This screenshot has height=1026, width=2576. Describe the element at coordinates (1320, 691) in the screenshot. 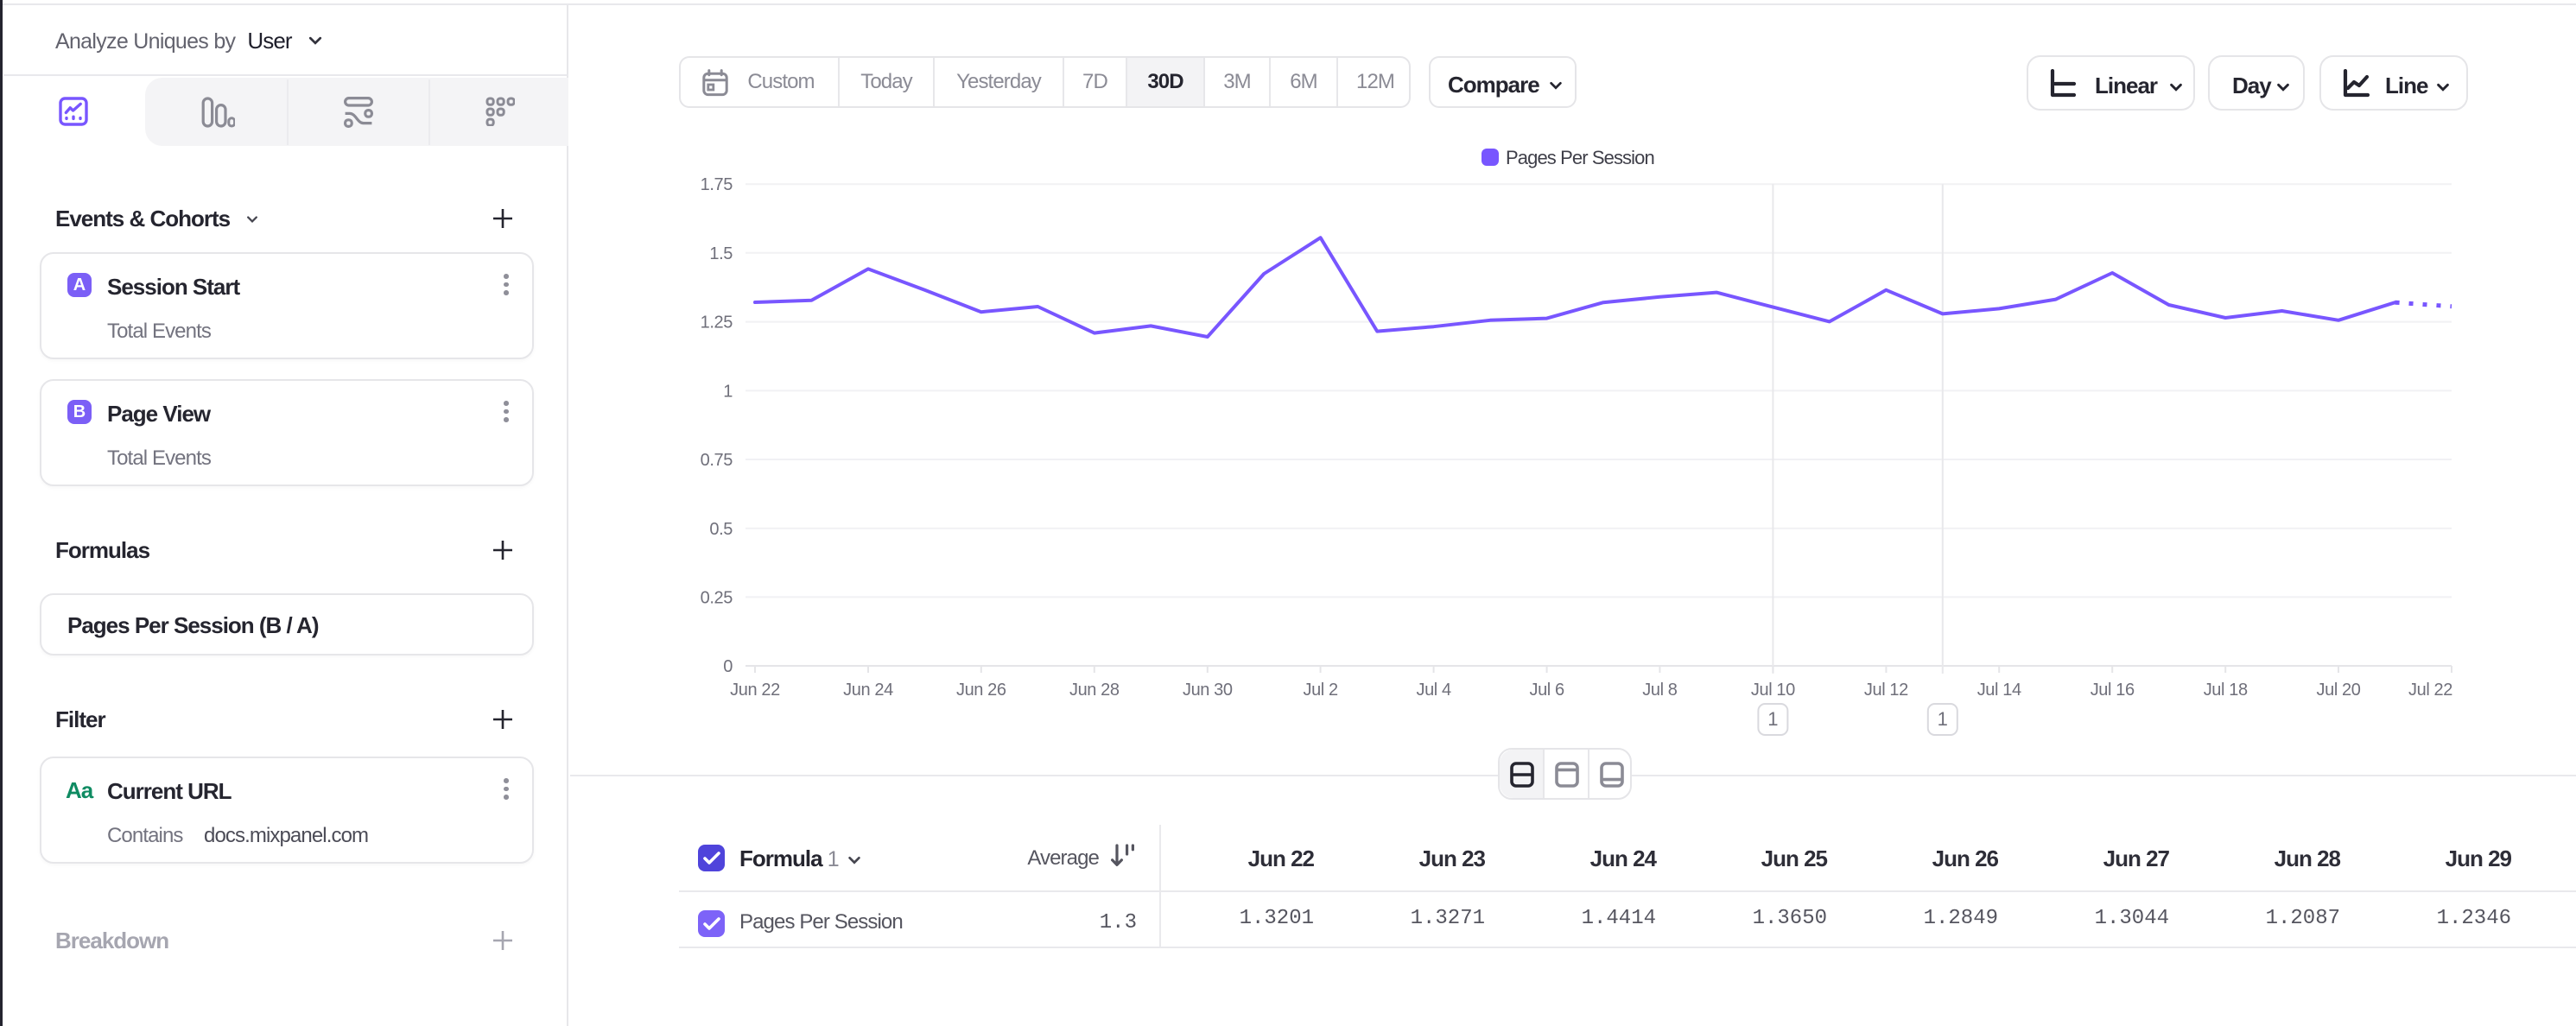

I see `svg-text: Jul 2` at that location.